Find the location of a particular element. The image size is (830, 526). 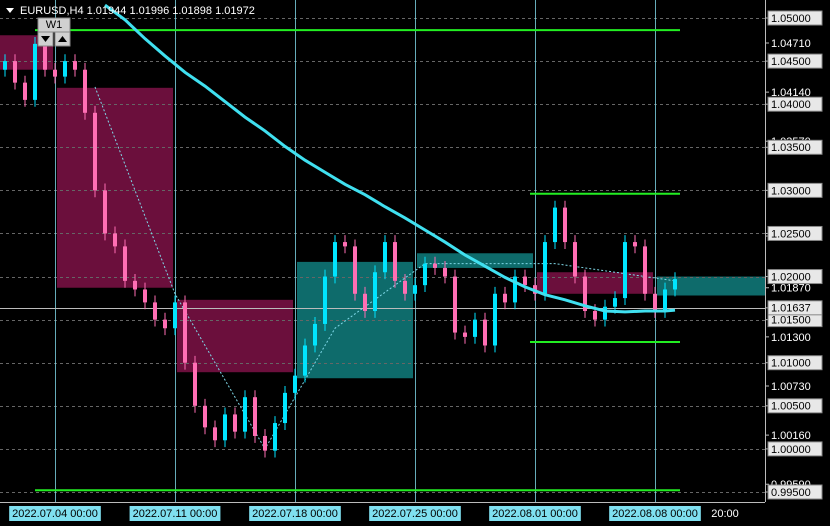

x-tick-label: 2022.07.04 00:00 is located at coordinates (55, 514).